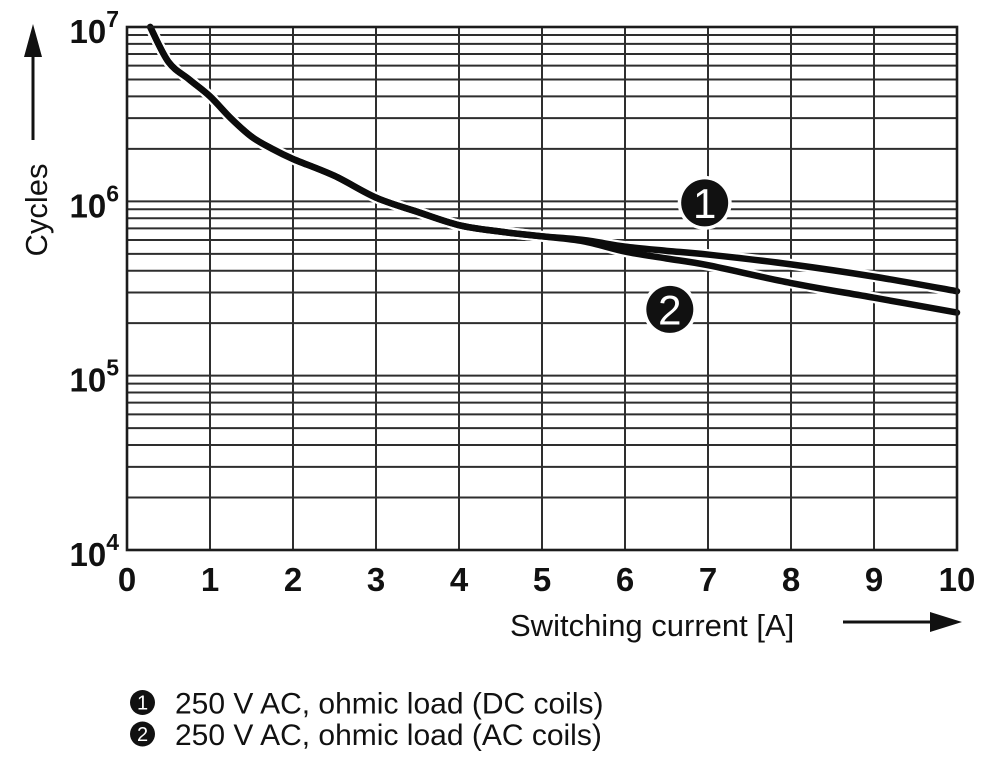 Image resolution: width=1000 pixels, height=781 pixels. What do you see at coordinates (542, 579) in the screenshot?
I see `x-tick-label: 5` at bounding box center [542, 579].